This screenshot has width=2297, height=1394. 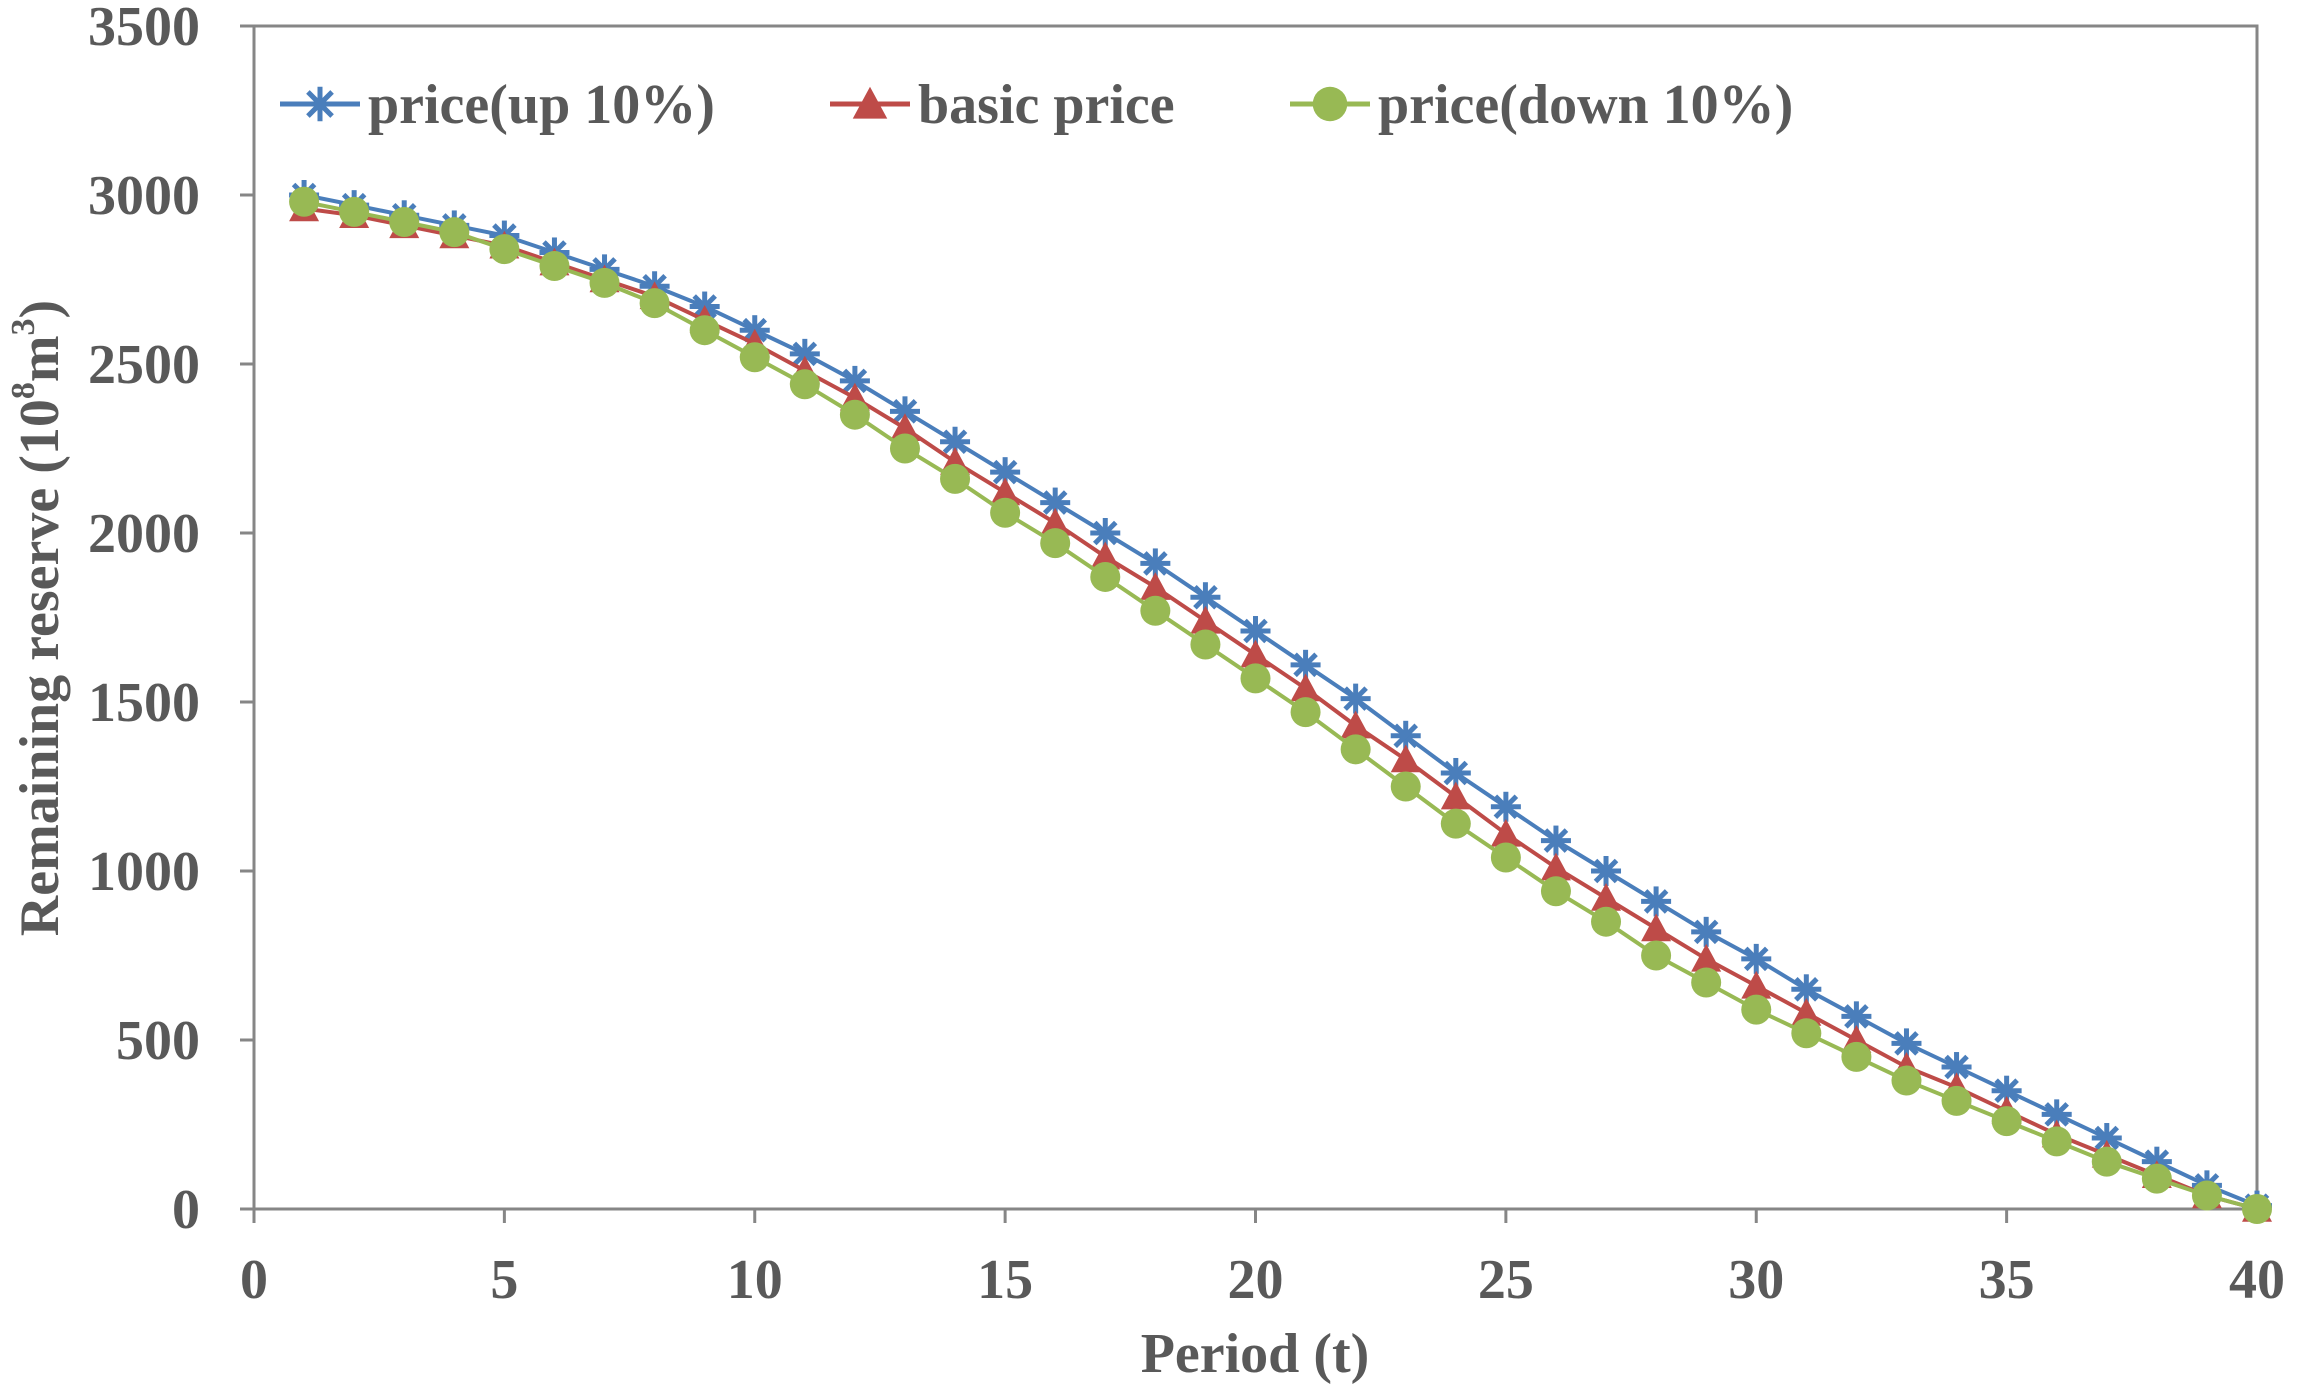 What do you see at coordinates (1585, 105) in the screenshot?
I see `legend-label: price(down 10%)` at bounding box center [1585, 105].